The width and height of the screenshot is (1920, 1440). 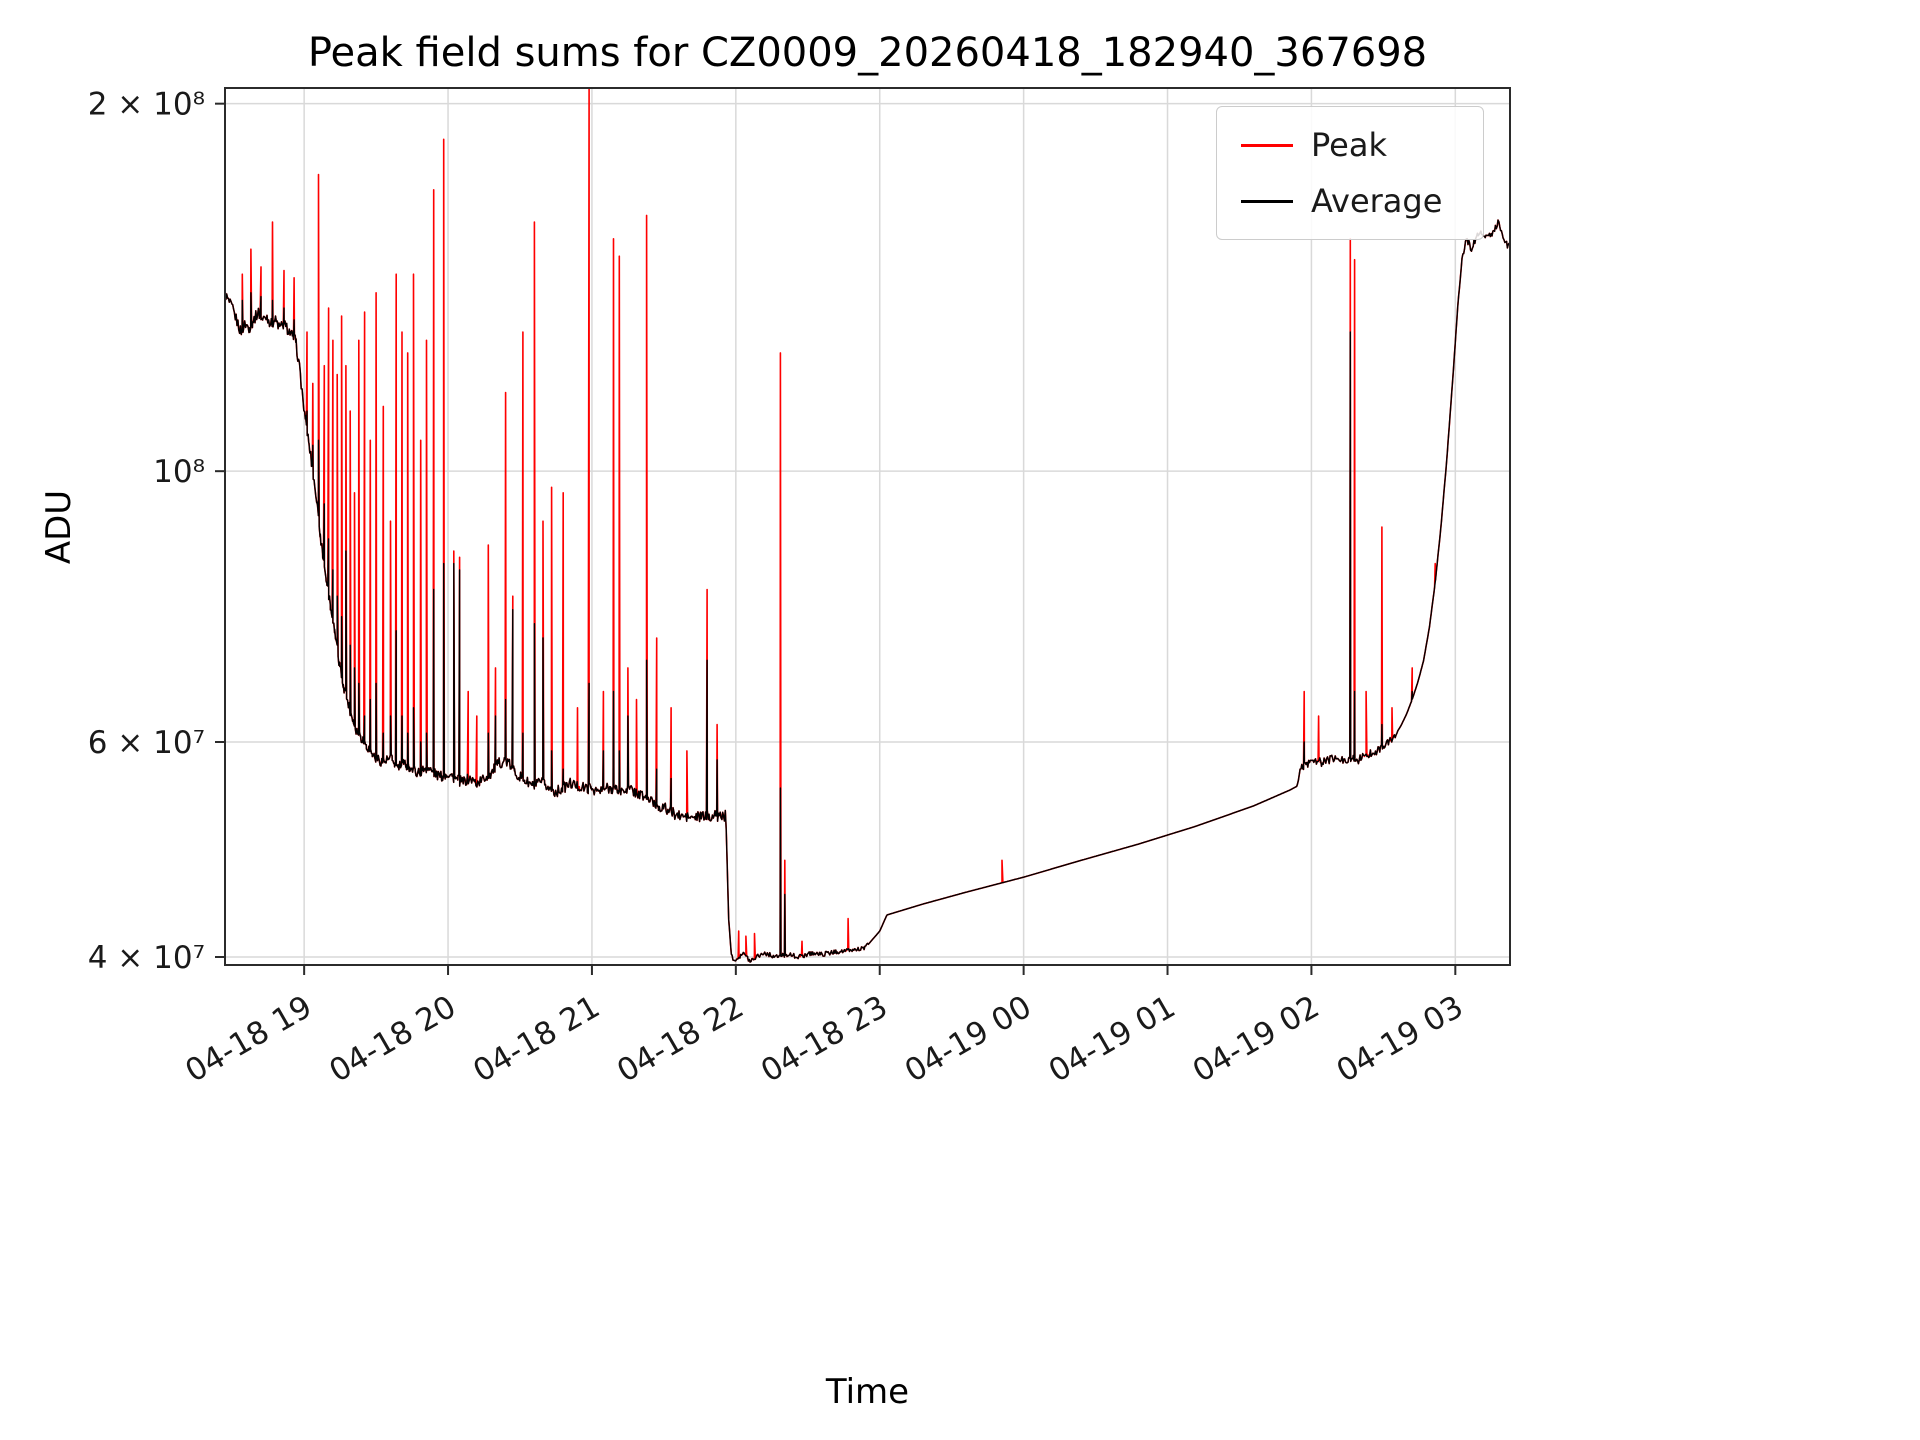 I want to click on x-axis-label: Time, so click(x=867, y=1392).